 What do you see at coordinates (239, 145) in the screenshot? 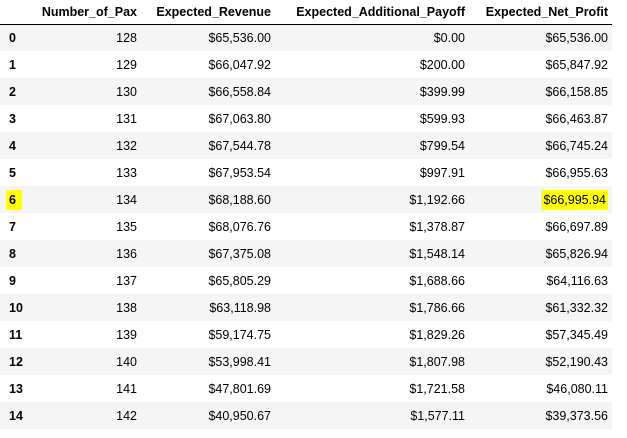
I see `cell-expected-revenue: $67,544.78` at bounding box center [239, 145].